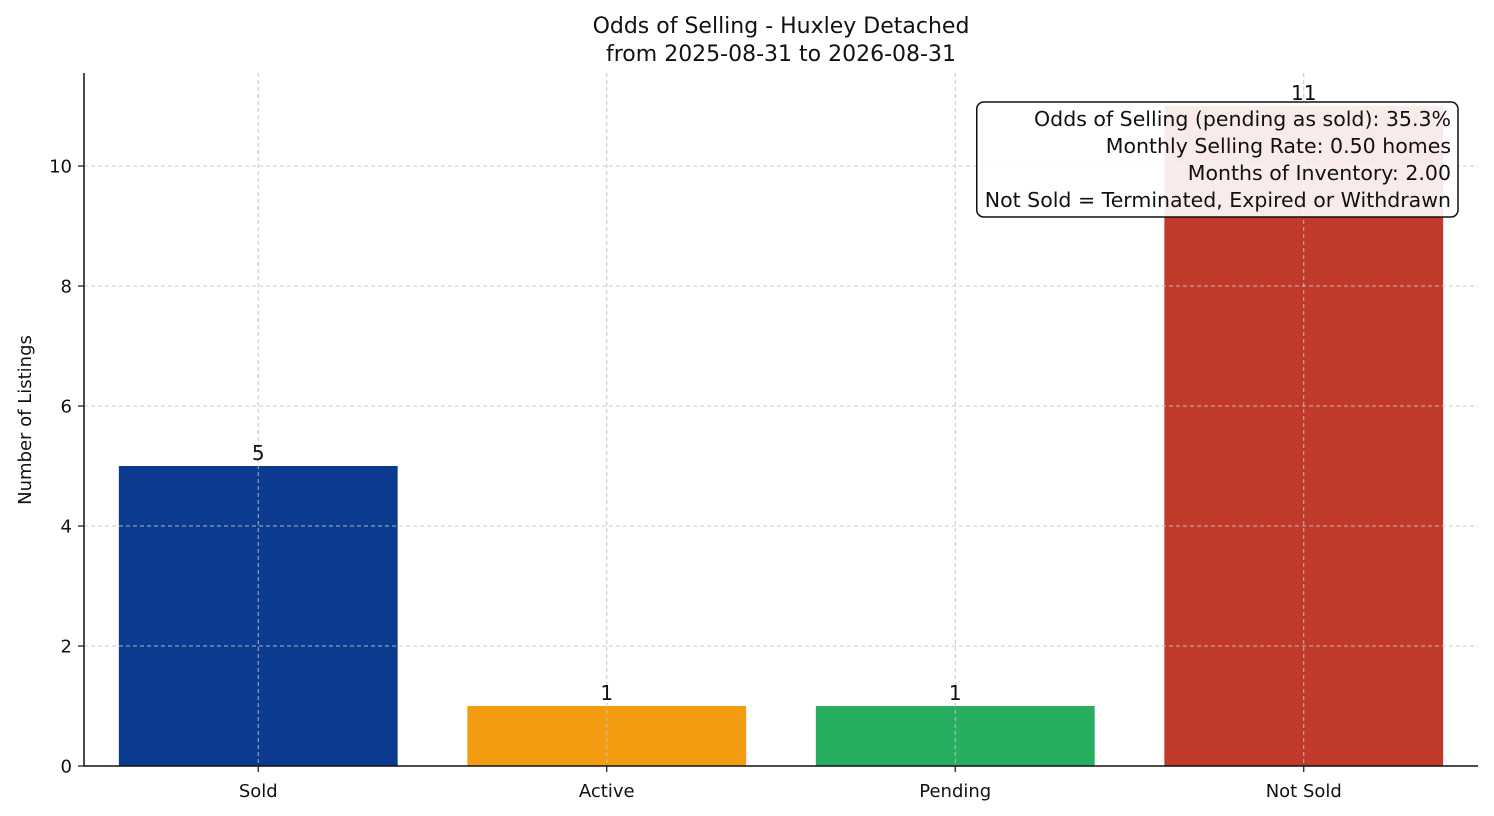 The image size is (1494, 816). I want to click on chart-title: Odds of Selling - Huxley Detached, so click(781, 26).